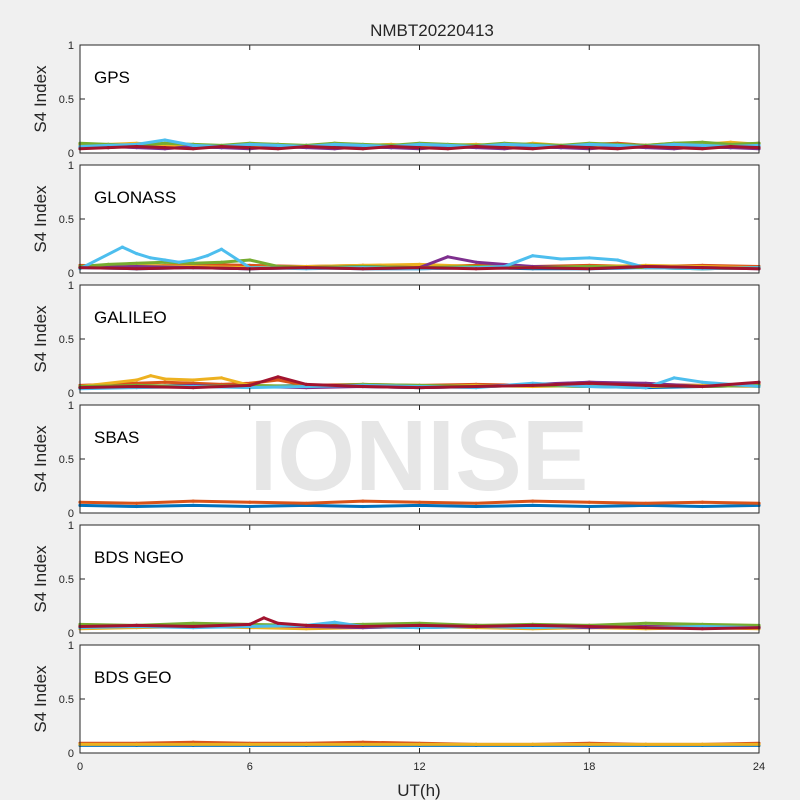 Image resolution: width=800 pixels, height=800 pixels. What do you see at coordinates (396, 100) in the screenshot?
I see `panel-0: 0 0.5 1 GPS S4 Index` at bounding box center [396, 100].